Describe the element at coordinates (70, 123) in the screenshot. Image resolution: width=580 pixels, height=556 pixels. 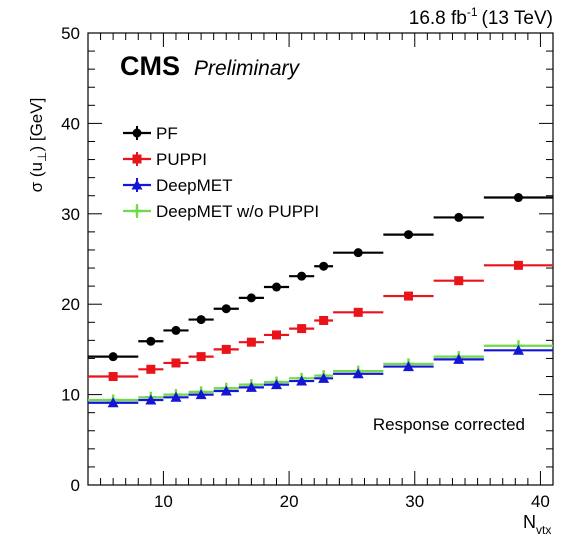
I see `y-tick-label: 40` at that location.